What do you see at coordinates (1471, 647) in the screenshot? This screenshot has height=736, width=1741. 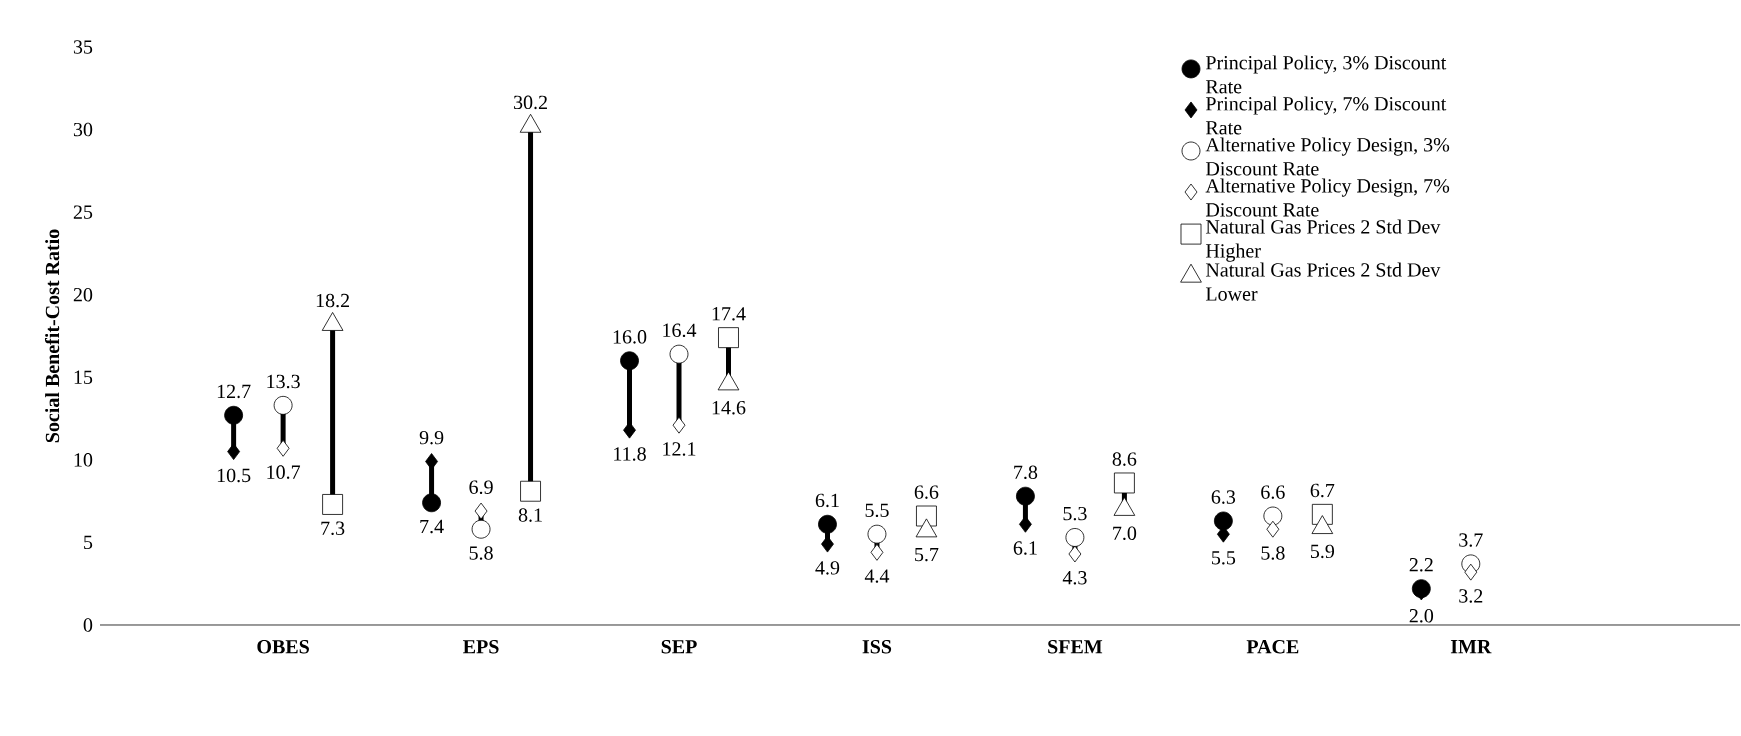 I see `x-tick-label: IMR` at bounding box center [1471, 647].